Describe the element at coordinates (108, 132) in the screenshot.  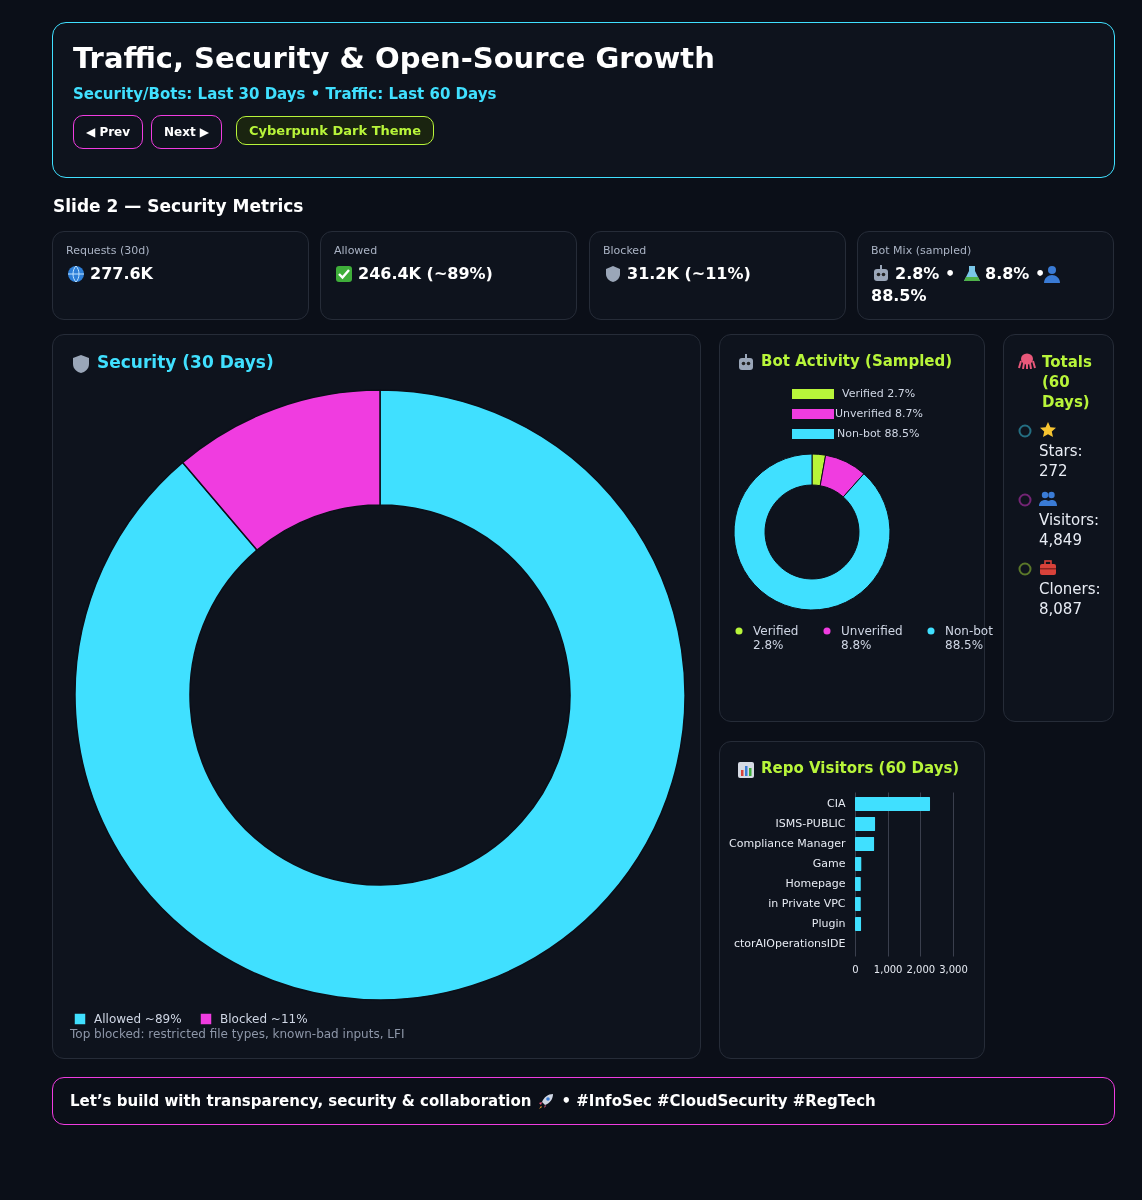
I see `text: ◀ Prev` at that location.